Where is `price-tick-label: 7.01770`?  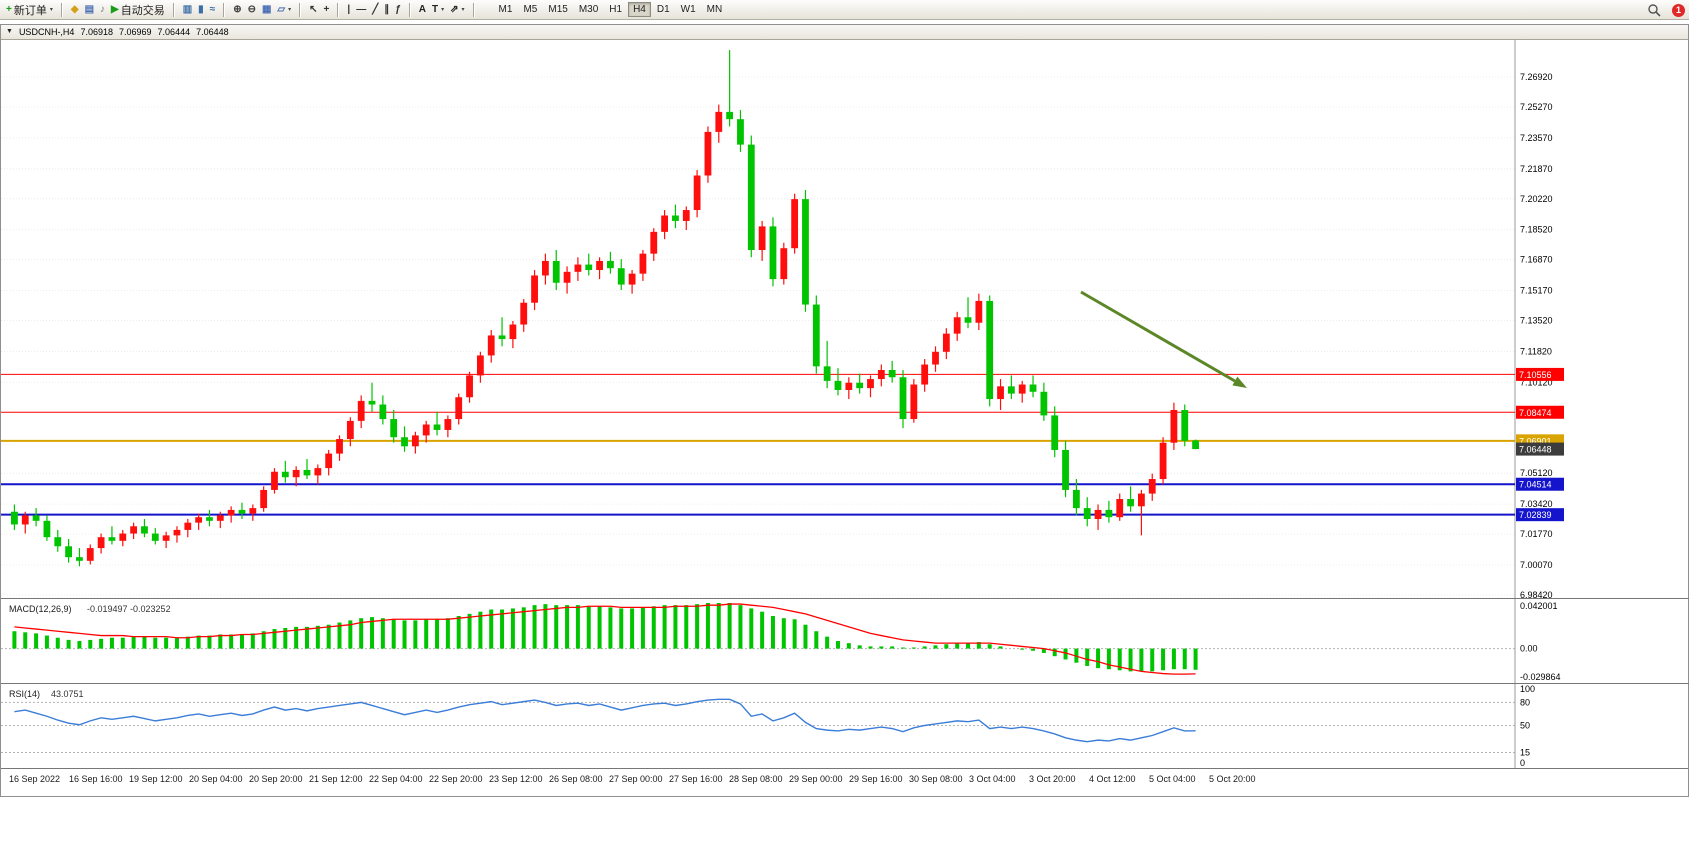
price-tick-label: 7.01770 is located at coordinates (1536, 534).